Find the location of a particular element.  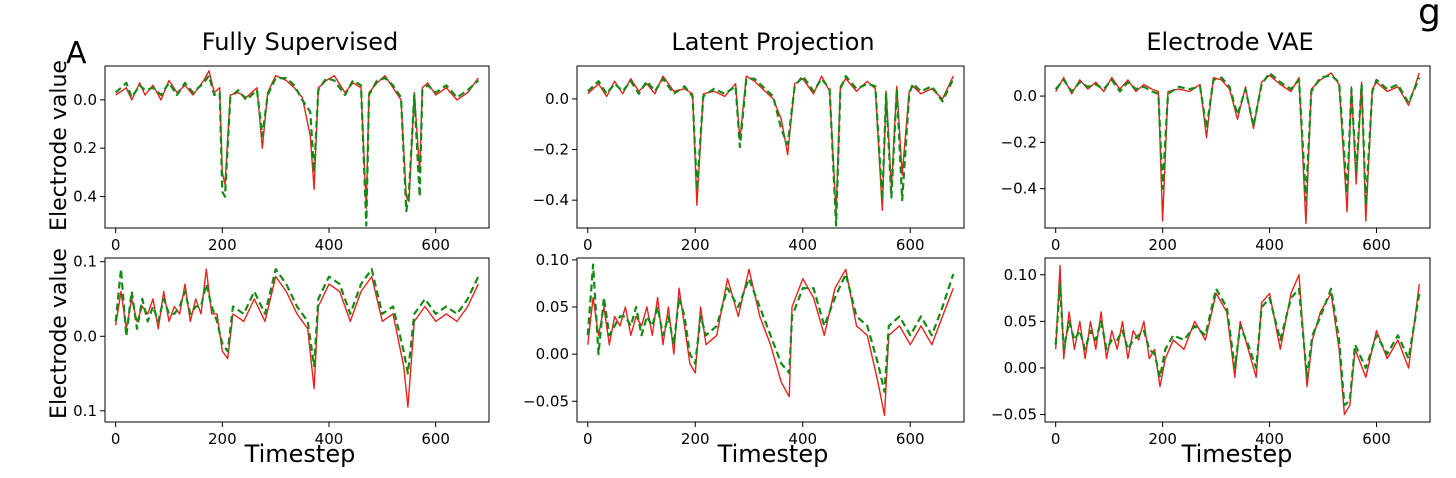

subplot-1-1: 0 200 400 600 0.10 0.05 0.00 −0.05 is located at coordinates (744, 349).